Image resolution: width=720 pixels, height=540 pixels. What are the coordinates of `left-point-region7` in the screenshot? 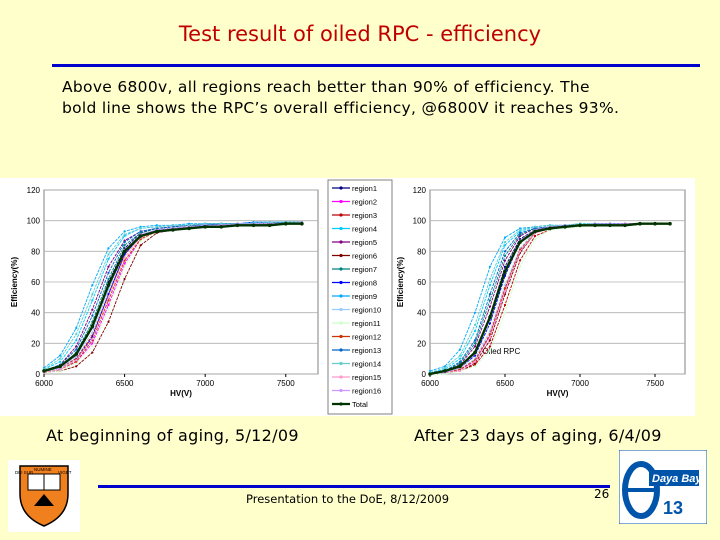 It's located at (108, 279).